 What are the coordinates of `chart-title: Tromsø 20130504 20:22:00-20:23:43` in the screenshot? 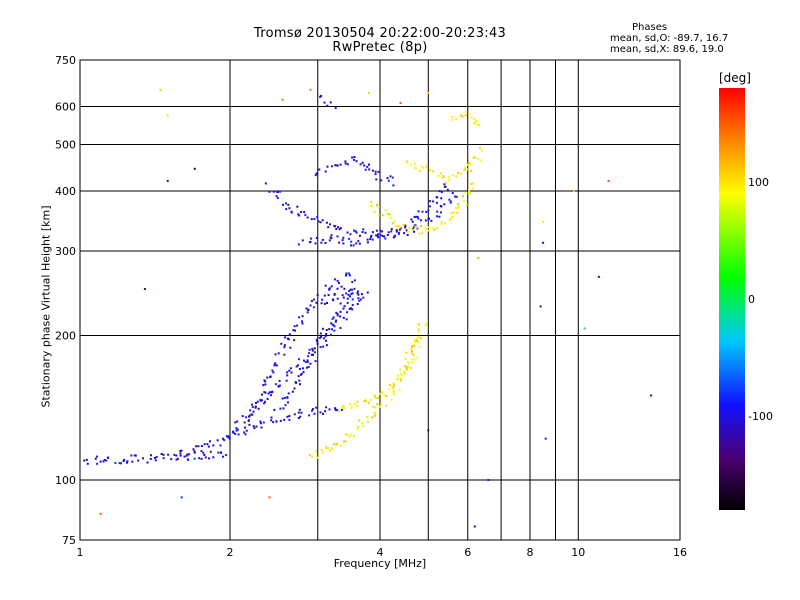 It's located at (380, 33).